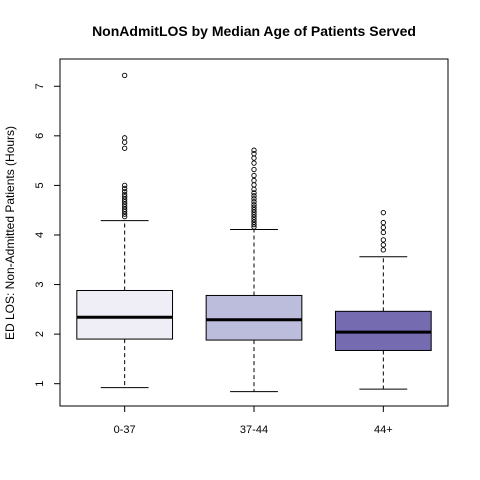  I want to click on x-axis: 0-37 37-44 44+, so click(253, 421).